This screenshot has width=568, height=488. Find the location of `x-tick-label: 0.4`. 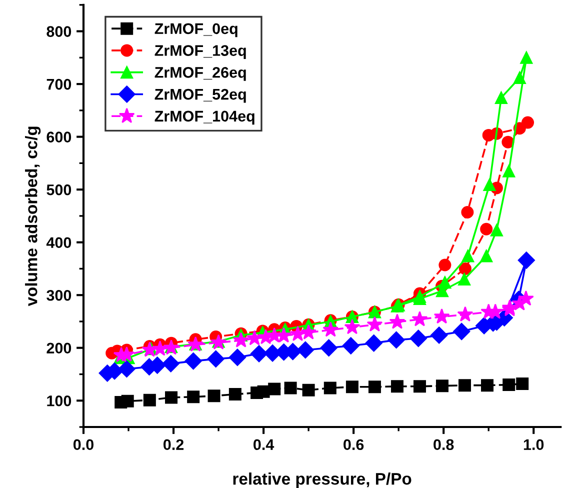

x-tick-label: 0.4 is located at coordinates (264, 444).